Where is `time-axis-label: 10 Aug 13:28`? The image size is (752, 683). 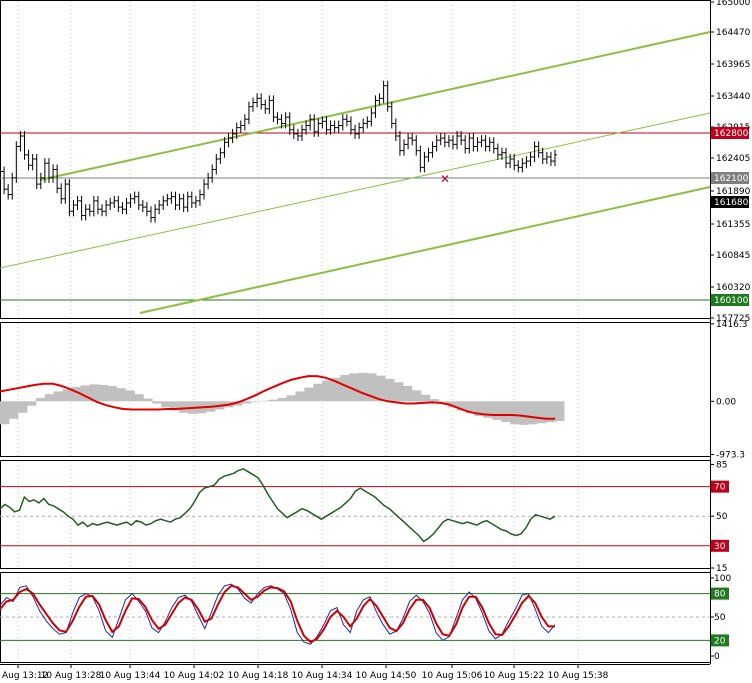 time-axis-label: 10 Aug 13:28 is located at coordinates (71, 676).